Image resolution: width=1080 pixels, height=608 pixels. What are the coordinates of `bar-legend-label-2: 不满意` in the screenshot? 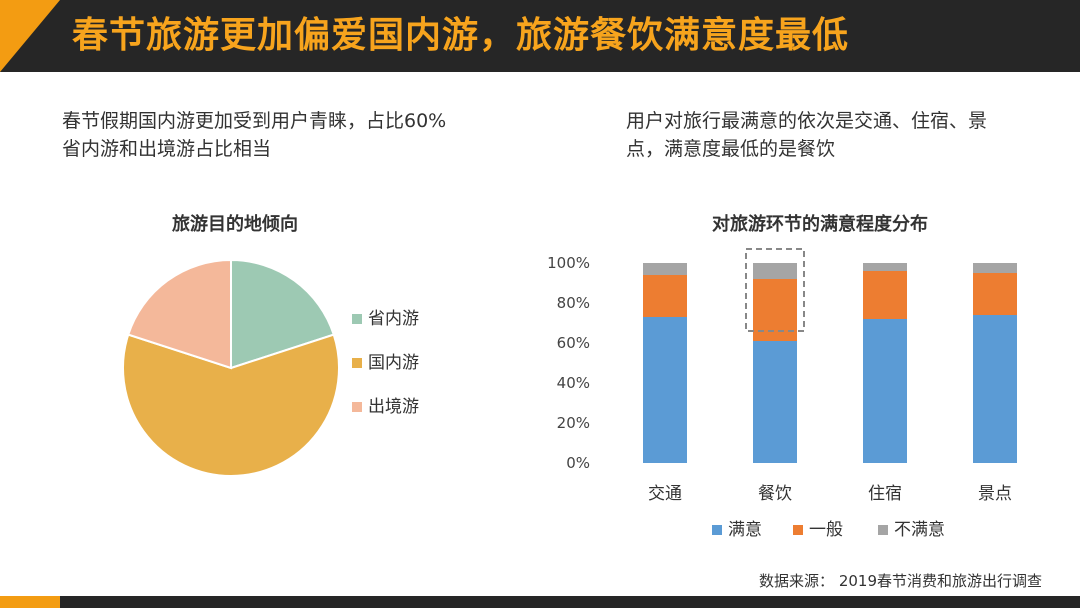 It's located at (919, 530).